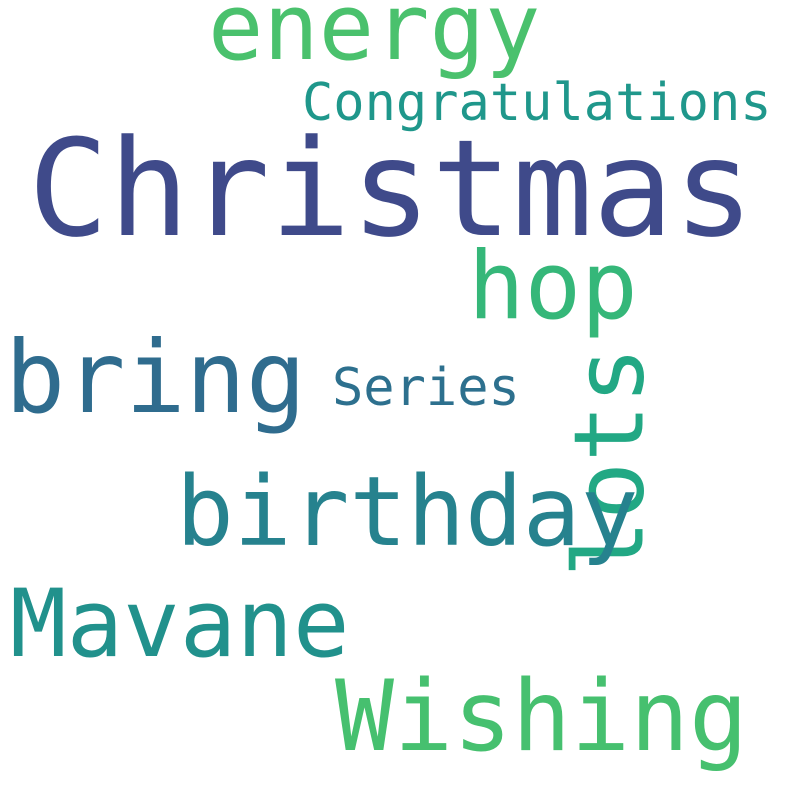  I want to click on word-birthday: birthday, so click(407, 512).